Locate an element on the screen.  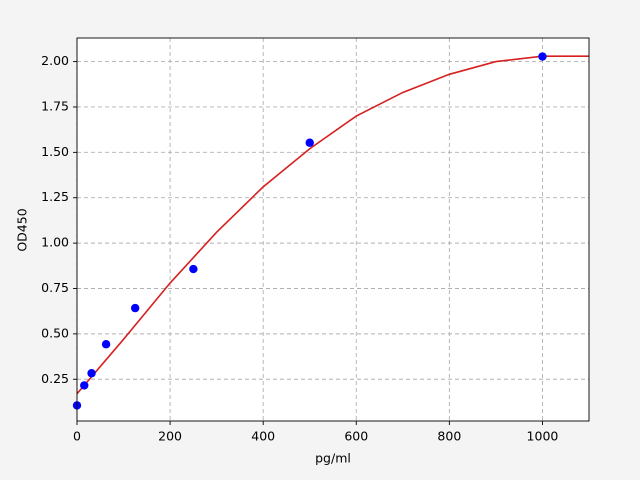
y-tick-label: 0.50 is located at coordinates (55, 332).